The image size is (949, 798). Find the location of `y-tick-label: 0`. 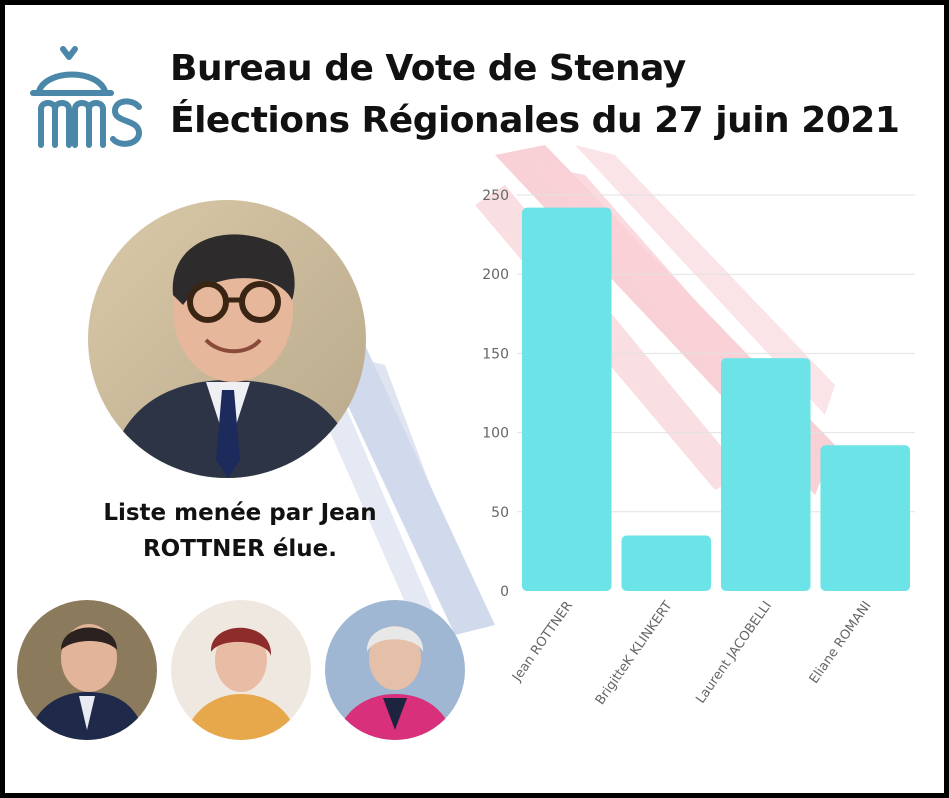

y-tick-label: 0 is located at coordinates (504, 592).